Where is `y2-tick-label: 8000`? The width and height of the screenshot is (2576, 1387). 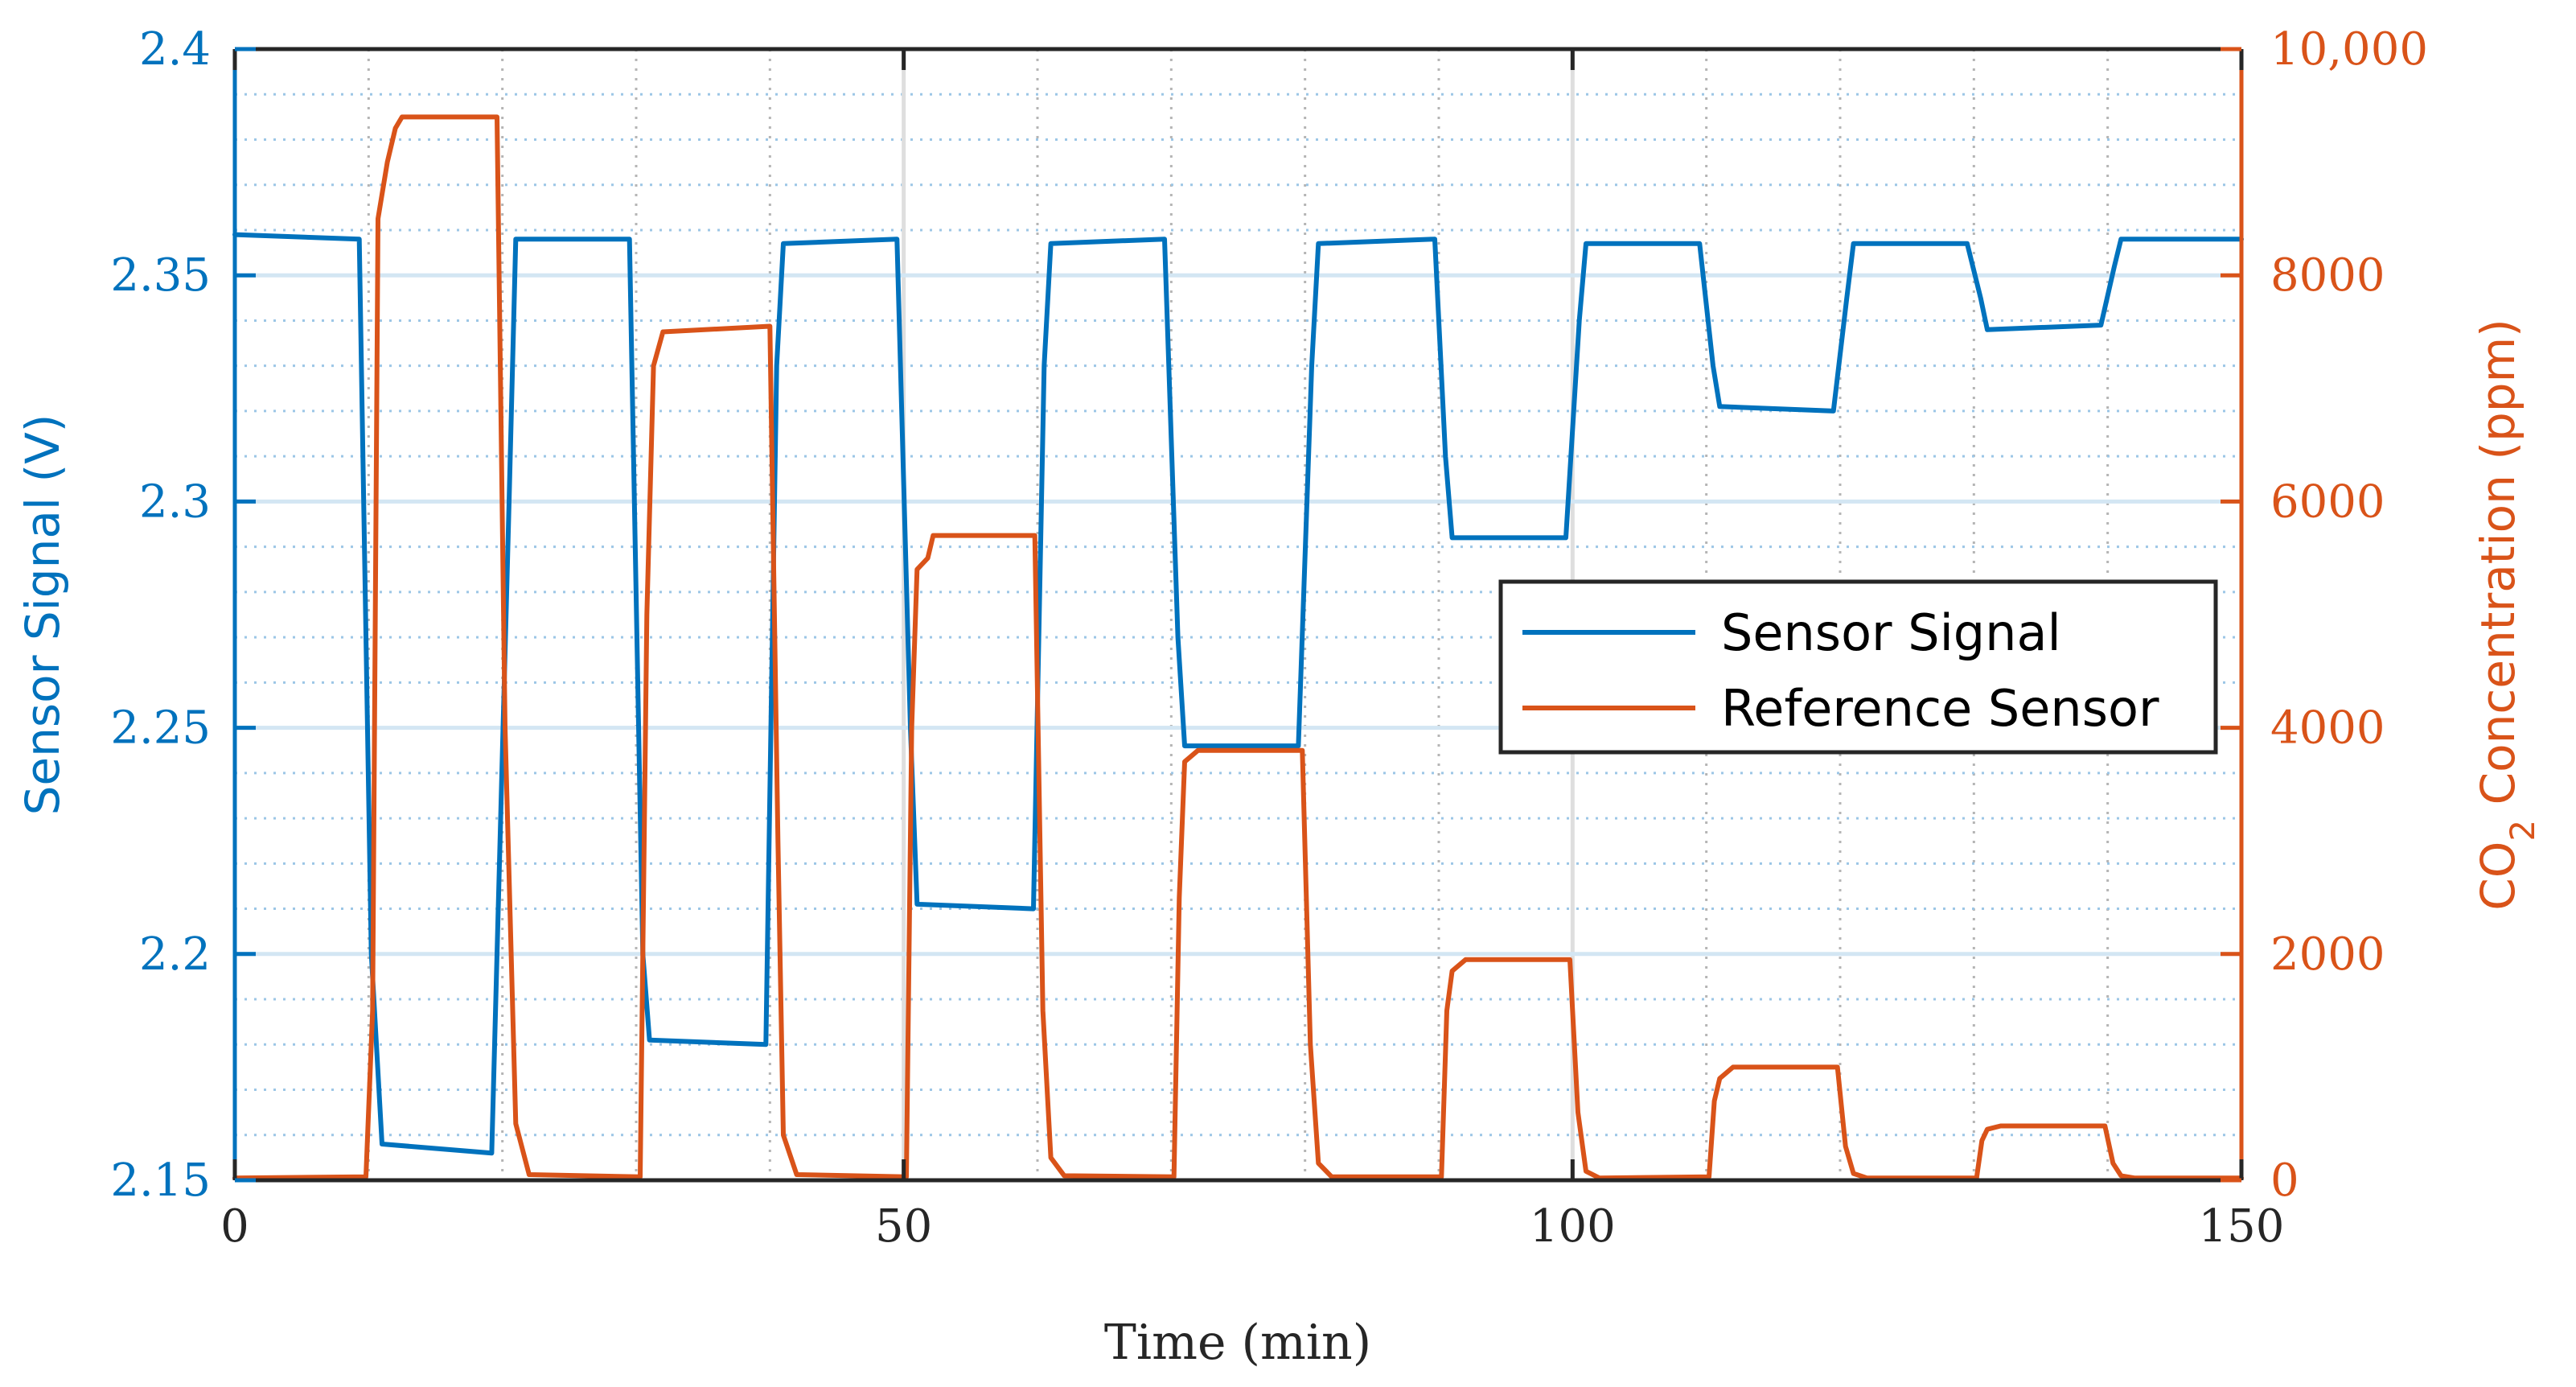 y2-tick-label: 8000 is located at coordinates (2327, 275).